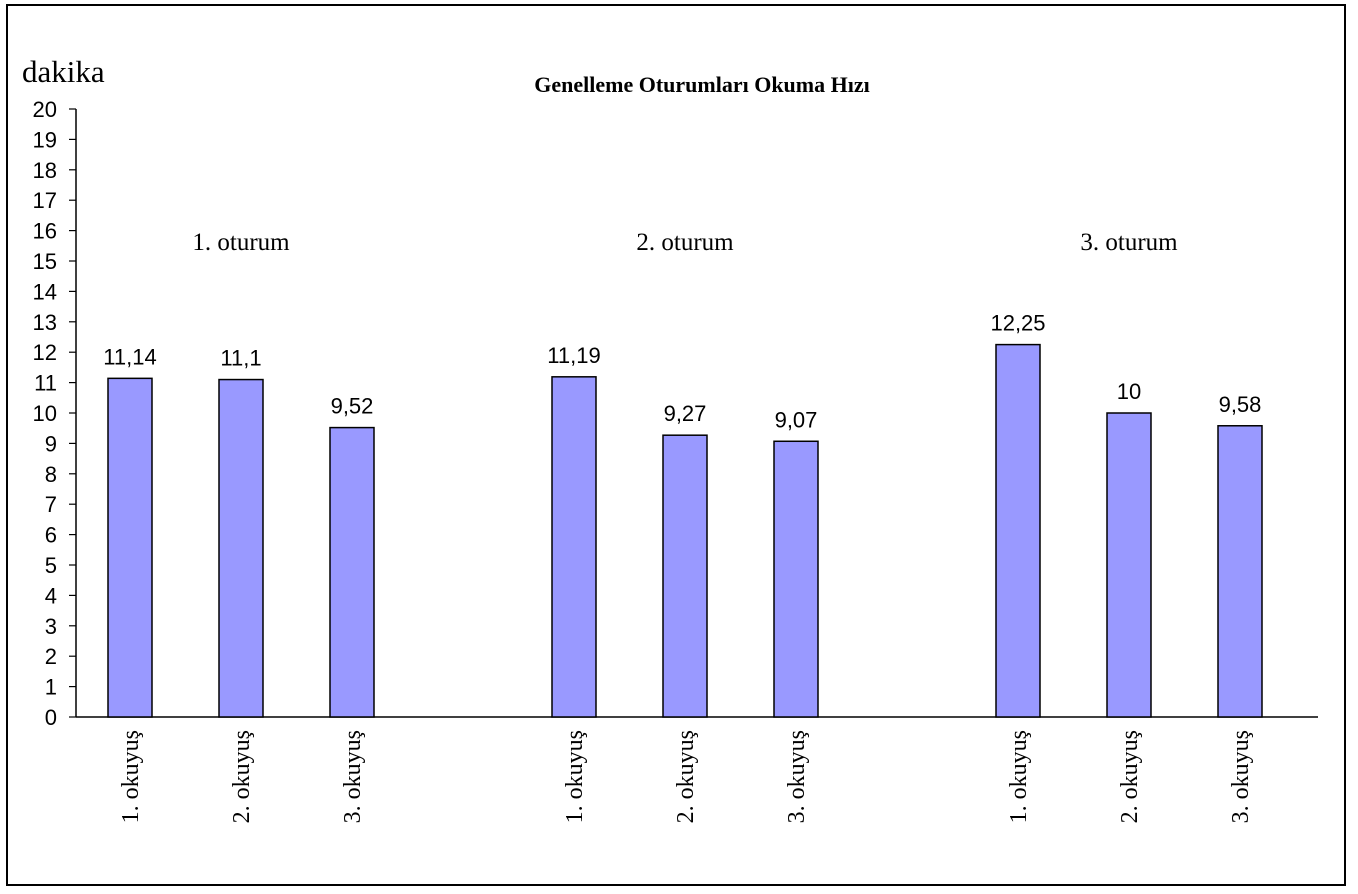  I want to click on y-tick-label: 14, so click(45, 291).